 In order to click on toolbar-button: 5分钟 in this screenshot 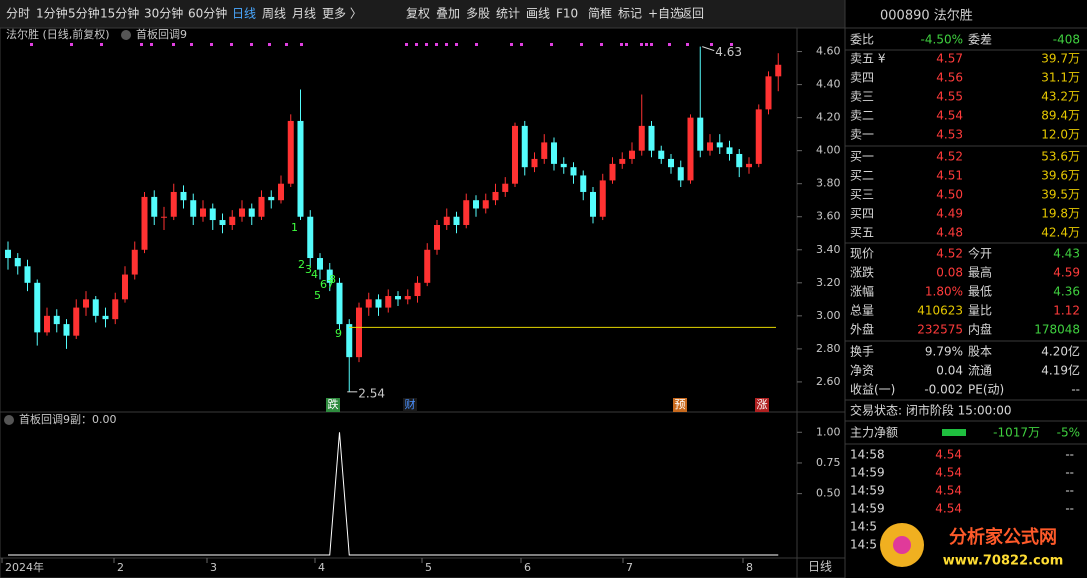, I will do `click(84, 13)`.